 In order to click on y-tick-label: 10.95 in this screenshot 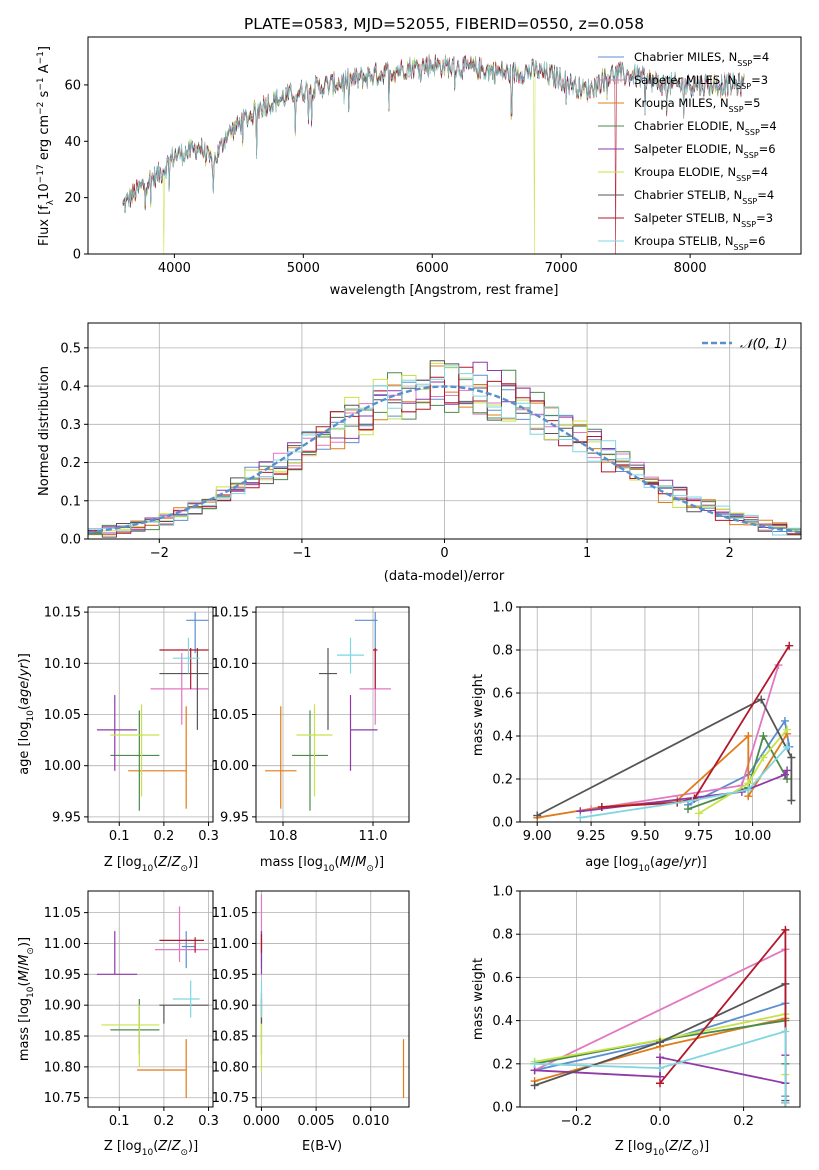, I will do `click(62, 975)`.